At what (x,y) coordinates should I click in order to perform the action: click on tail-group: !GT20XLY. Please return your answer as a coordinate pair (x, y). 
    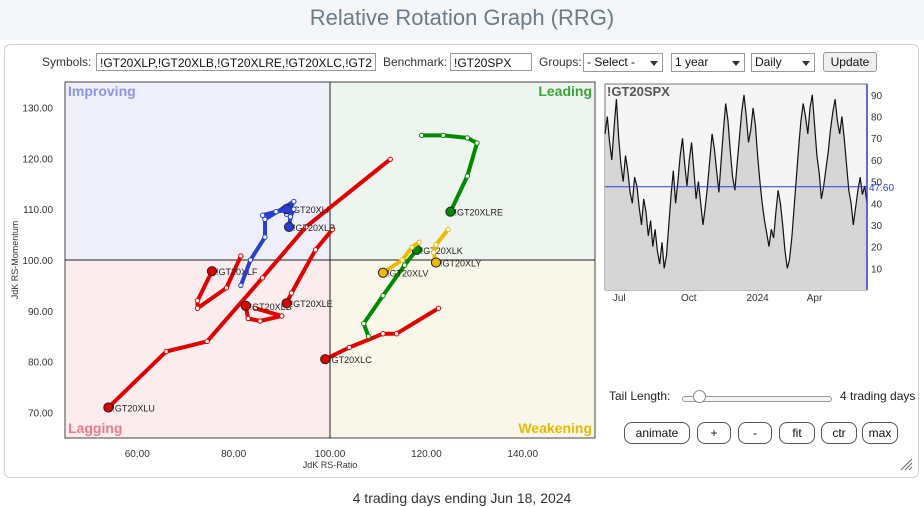
    Looking at the image, I should click on (455, 247).